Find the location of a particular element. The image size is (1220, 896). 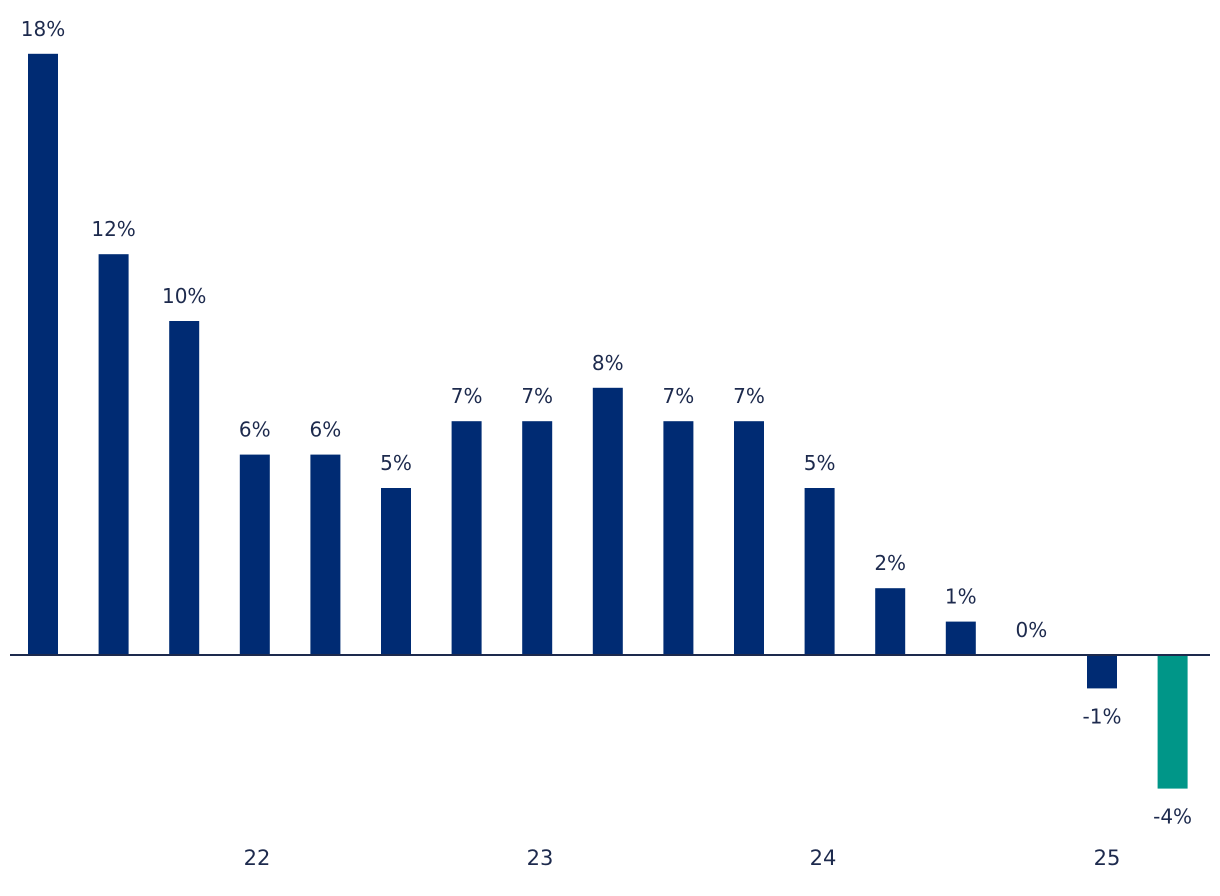

data-label-4: 6% is located at coordinates (326, 430).